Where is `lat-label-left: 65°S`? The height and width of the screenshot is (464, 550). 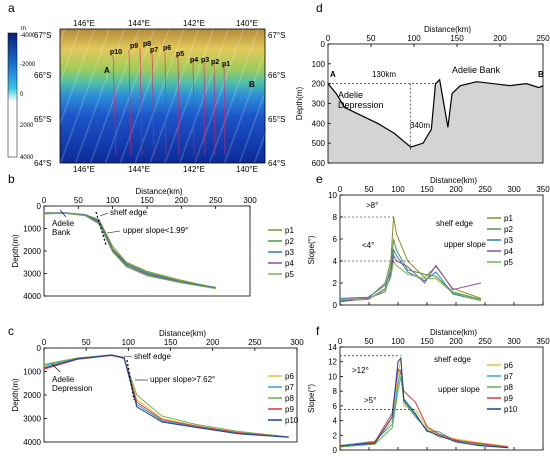
lat-label-left: 65°S is located at coordinates (42, 119).